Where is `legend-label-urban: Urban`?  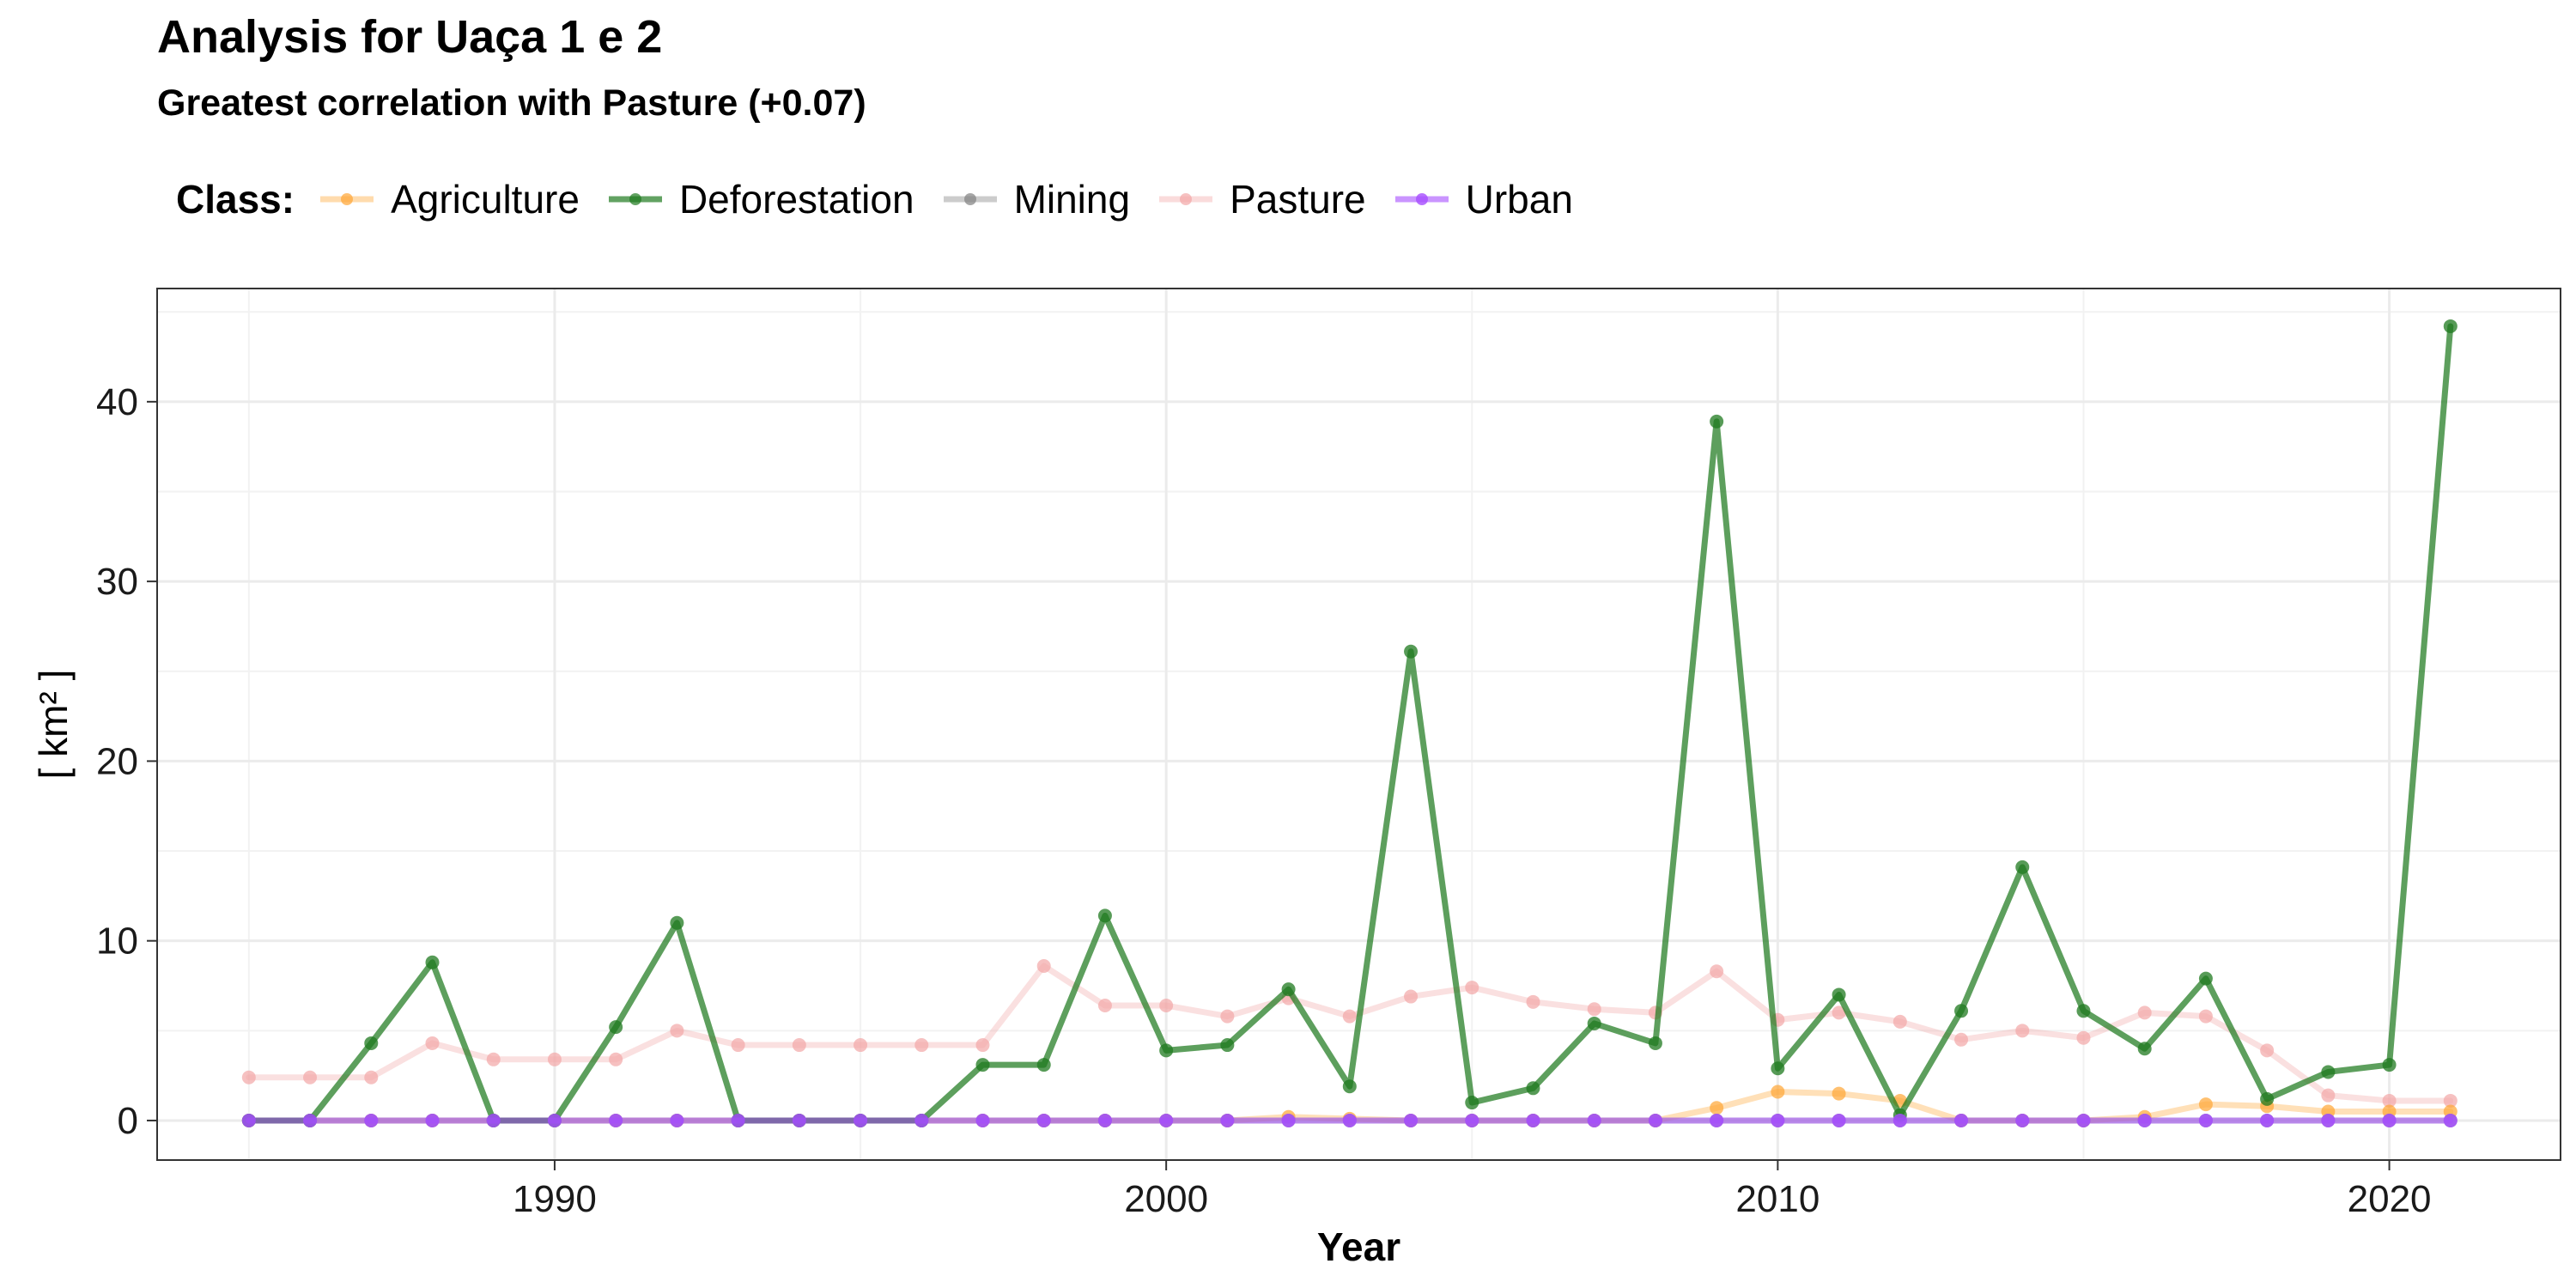 legend-label-urban: Urban is located at coordinates (1519, 199).